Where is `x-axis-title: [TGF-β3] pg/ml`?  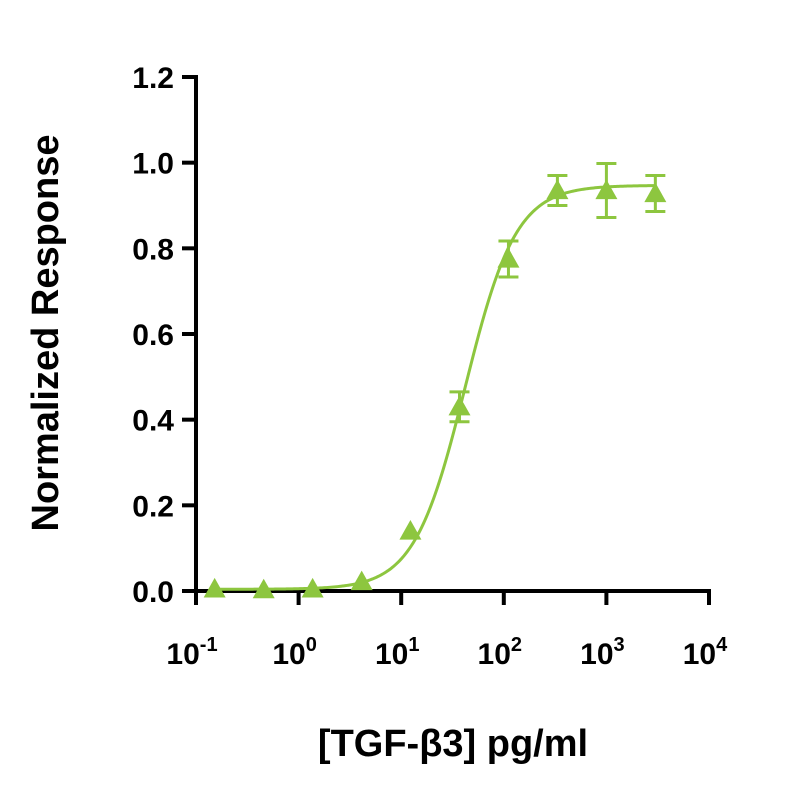
x-axis-title: [TGF-β3] pg/ml is located at coordinates (453, 744).